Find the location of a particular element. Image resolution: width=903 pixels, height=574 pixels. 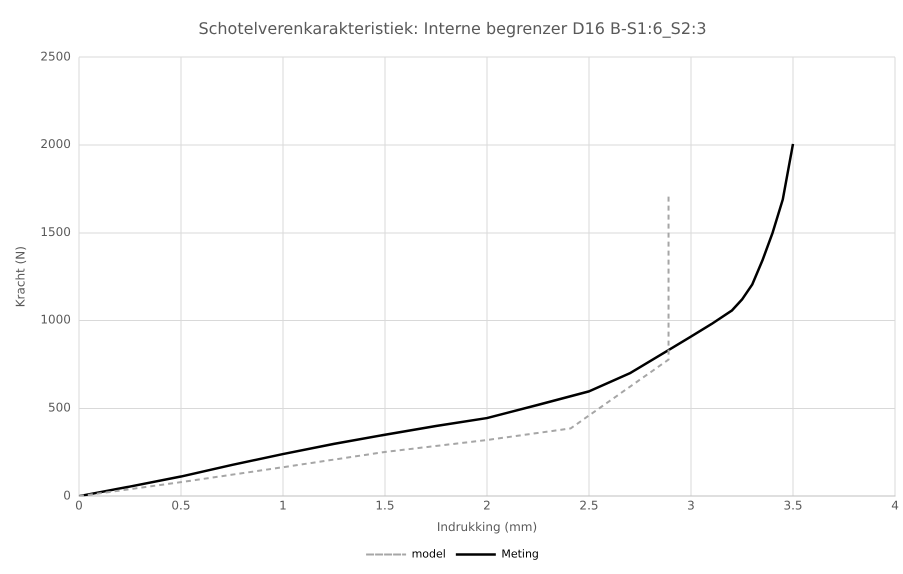

y-tick-label: 0 is located at coordinates (67, 495).